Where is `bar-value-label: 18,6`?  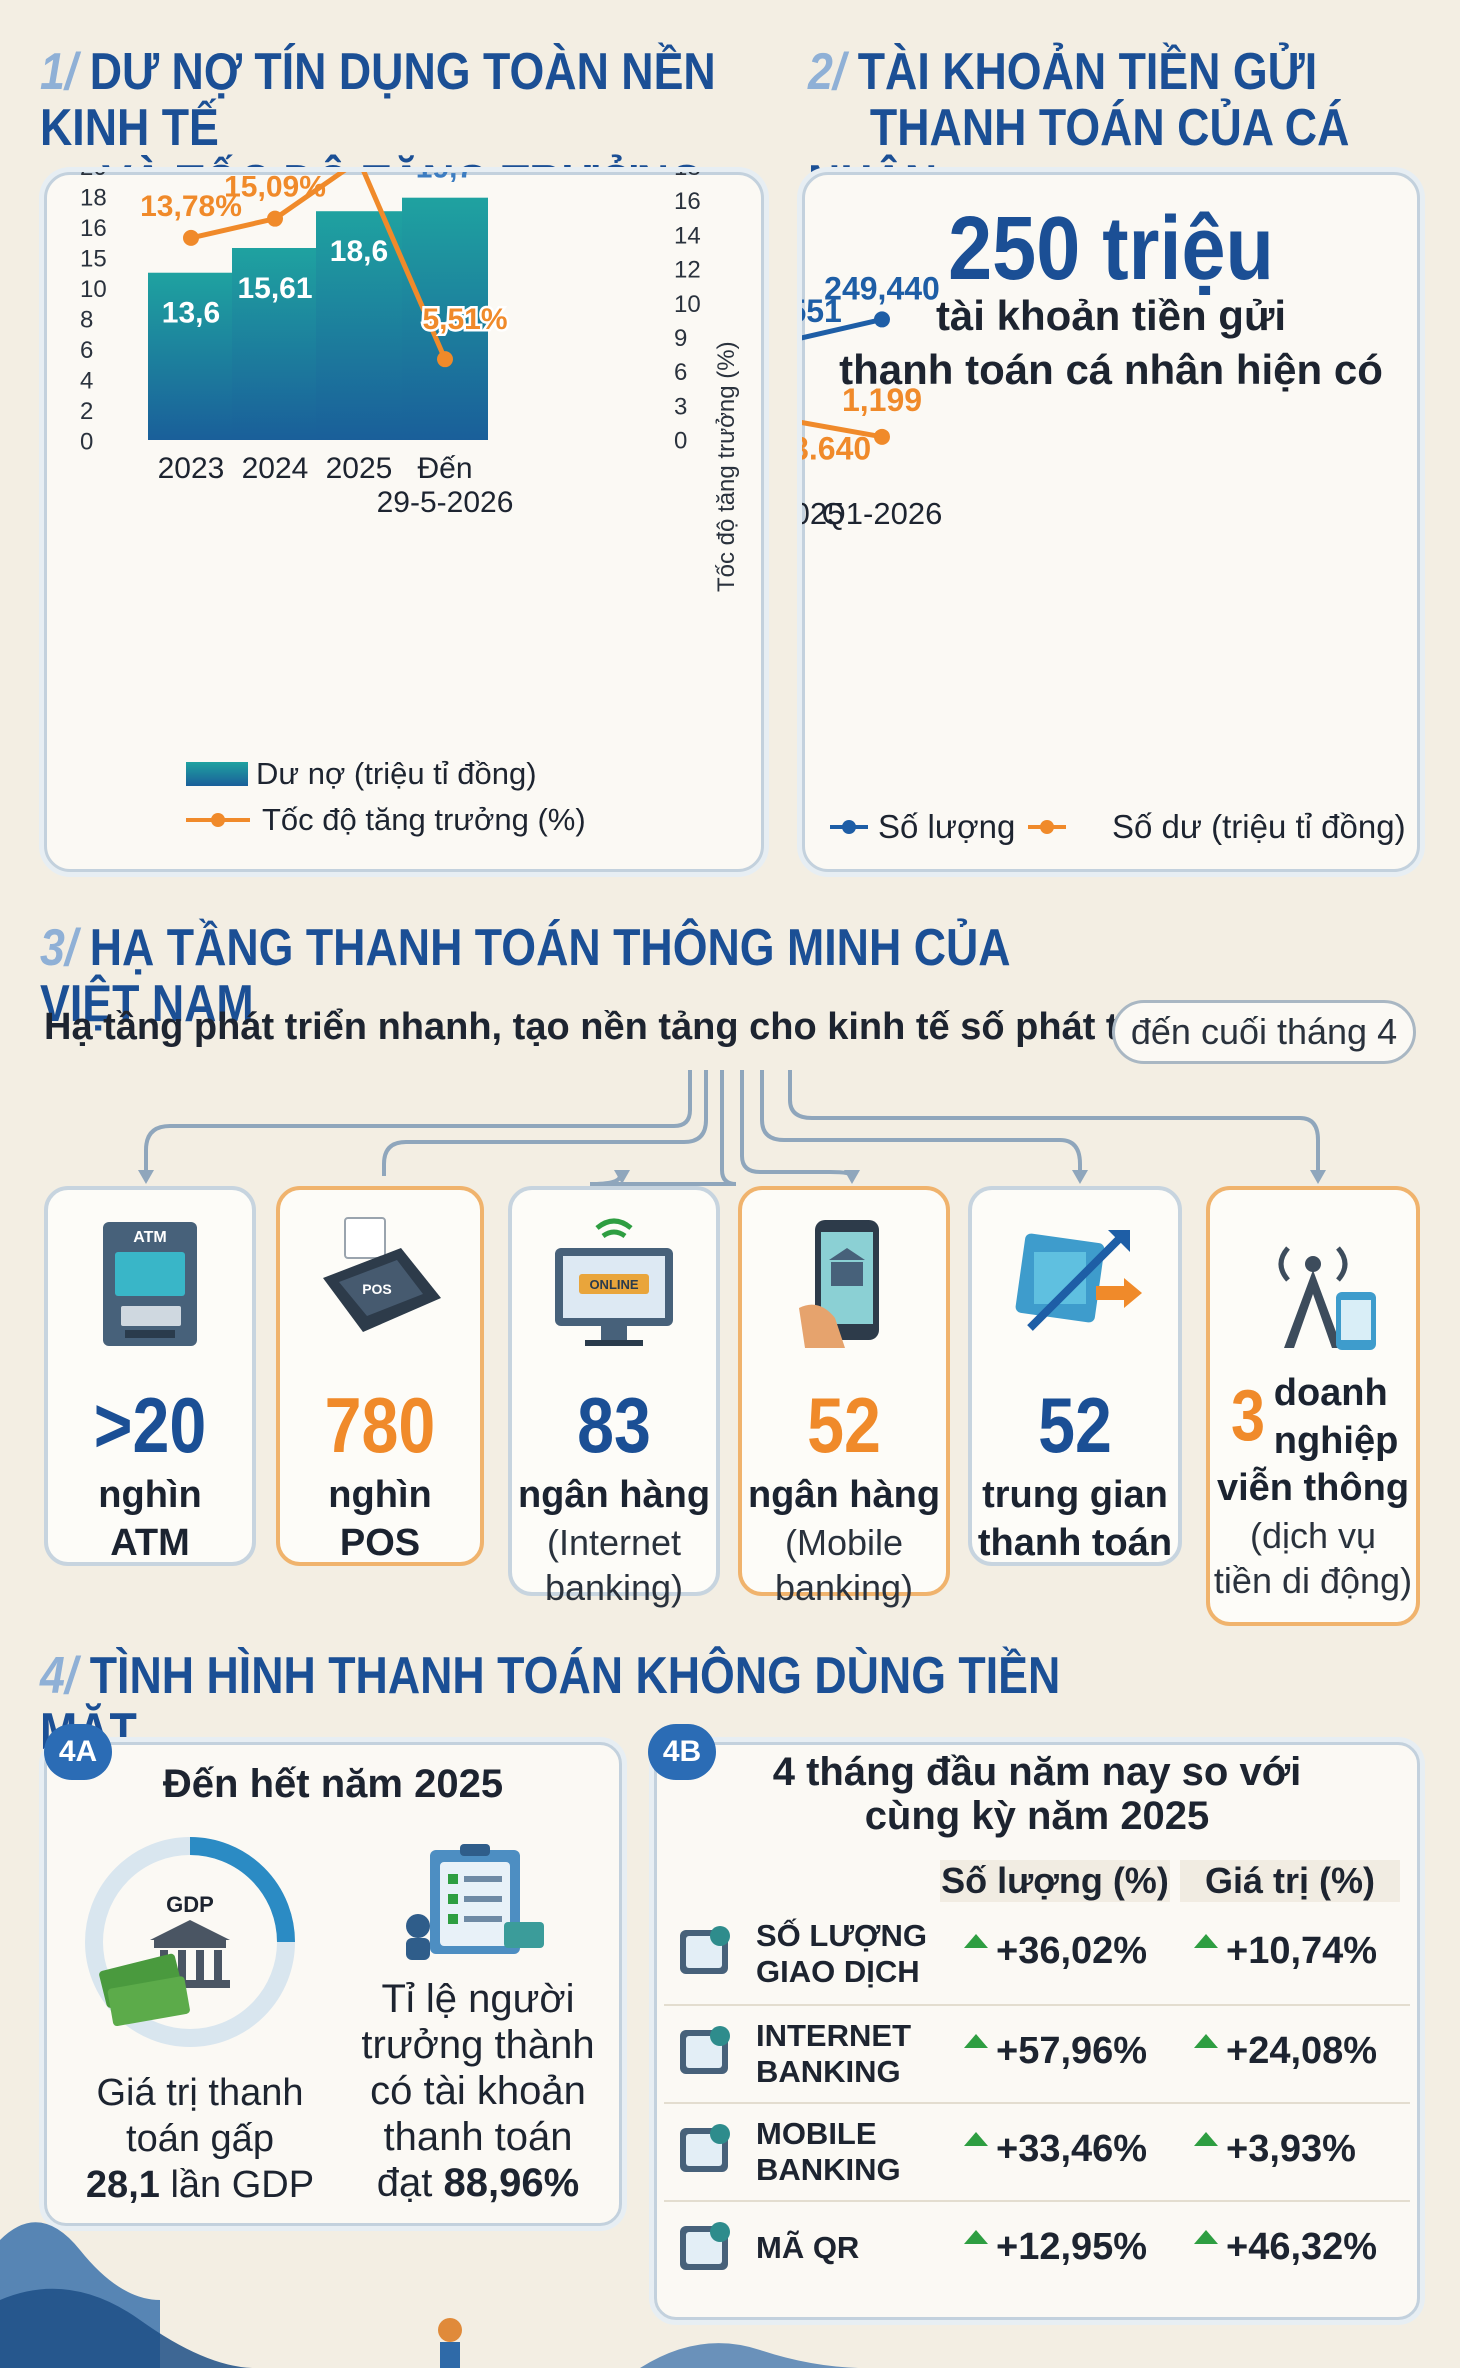
bar-value-label: 18,6 is located at coordinates (359, 251).